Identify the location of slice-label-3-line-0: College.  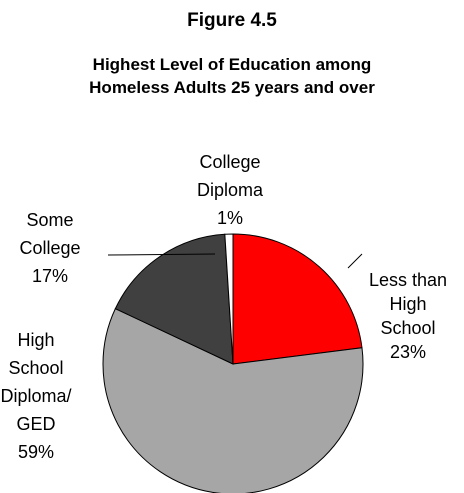
(229, 162).